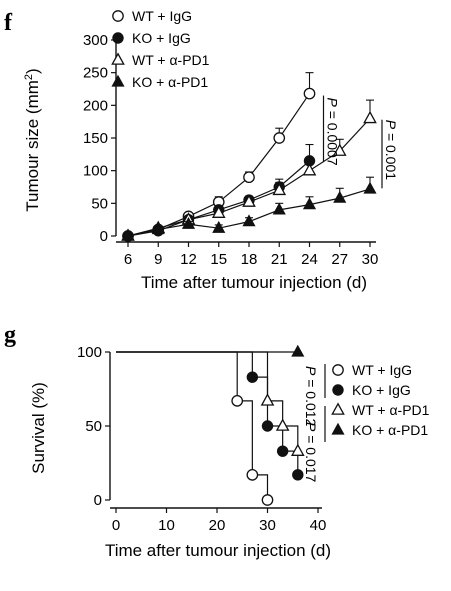  I want to click on chart-f-y-label-main: Tumour size (mm, so click(32, 146).